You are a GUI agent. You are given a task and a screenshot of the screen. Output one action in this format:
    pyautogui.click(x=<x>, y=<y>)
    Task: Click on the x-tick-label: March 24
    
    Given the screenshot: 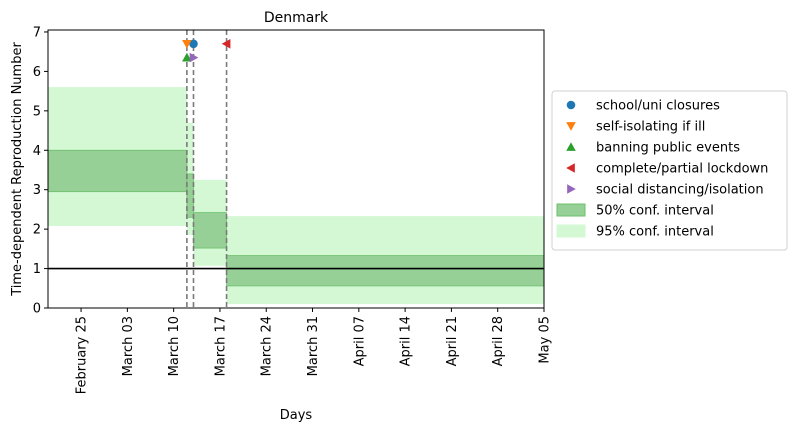 What is the action you would take?
    pyautogui.click(x=267, y=346)
    